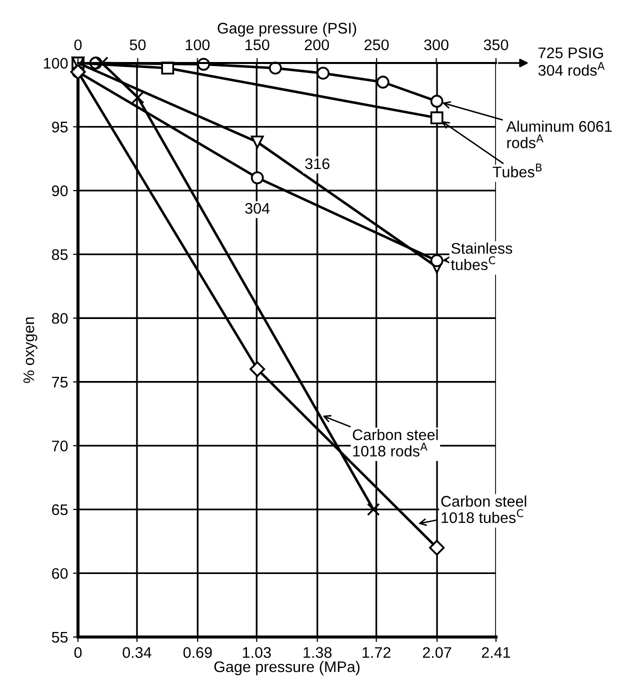  I want to click on x2-tick-label: 0, so click(78, 44).